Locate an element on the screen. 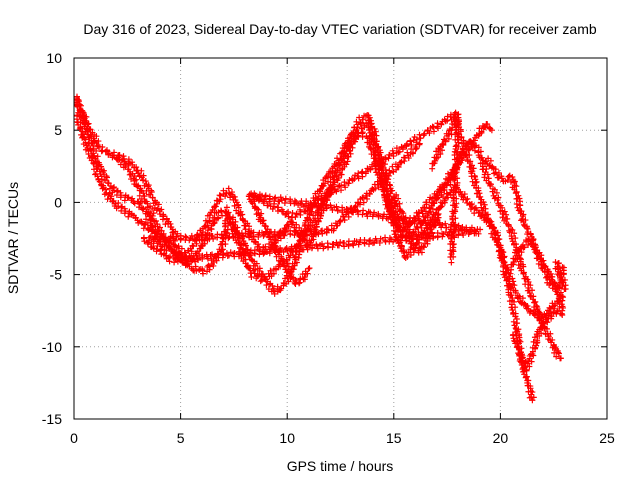 The image size is (640, 480). y-tick-label: 5 is located at coordinates (58, 130).